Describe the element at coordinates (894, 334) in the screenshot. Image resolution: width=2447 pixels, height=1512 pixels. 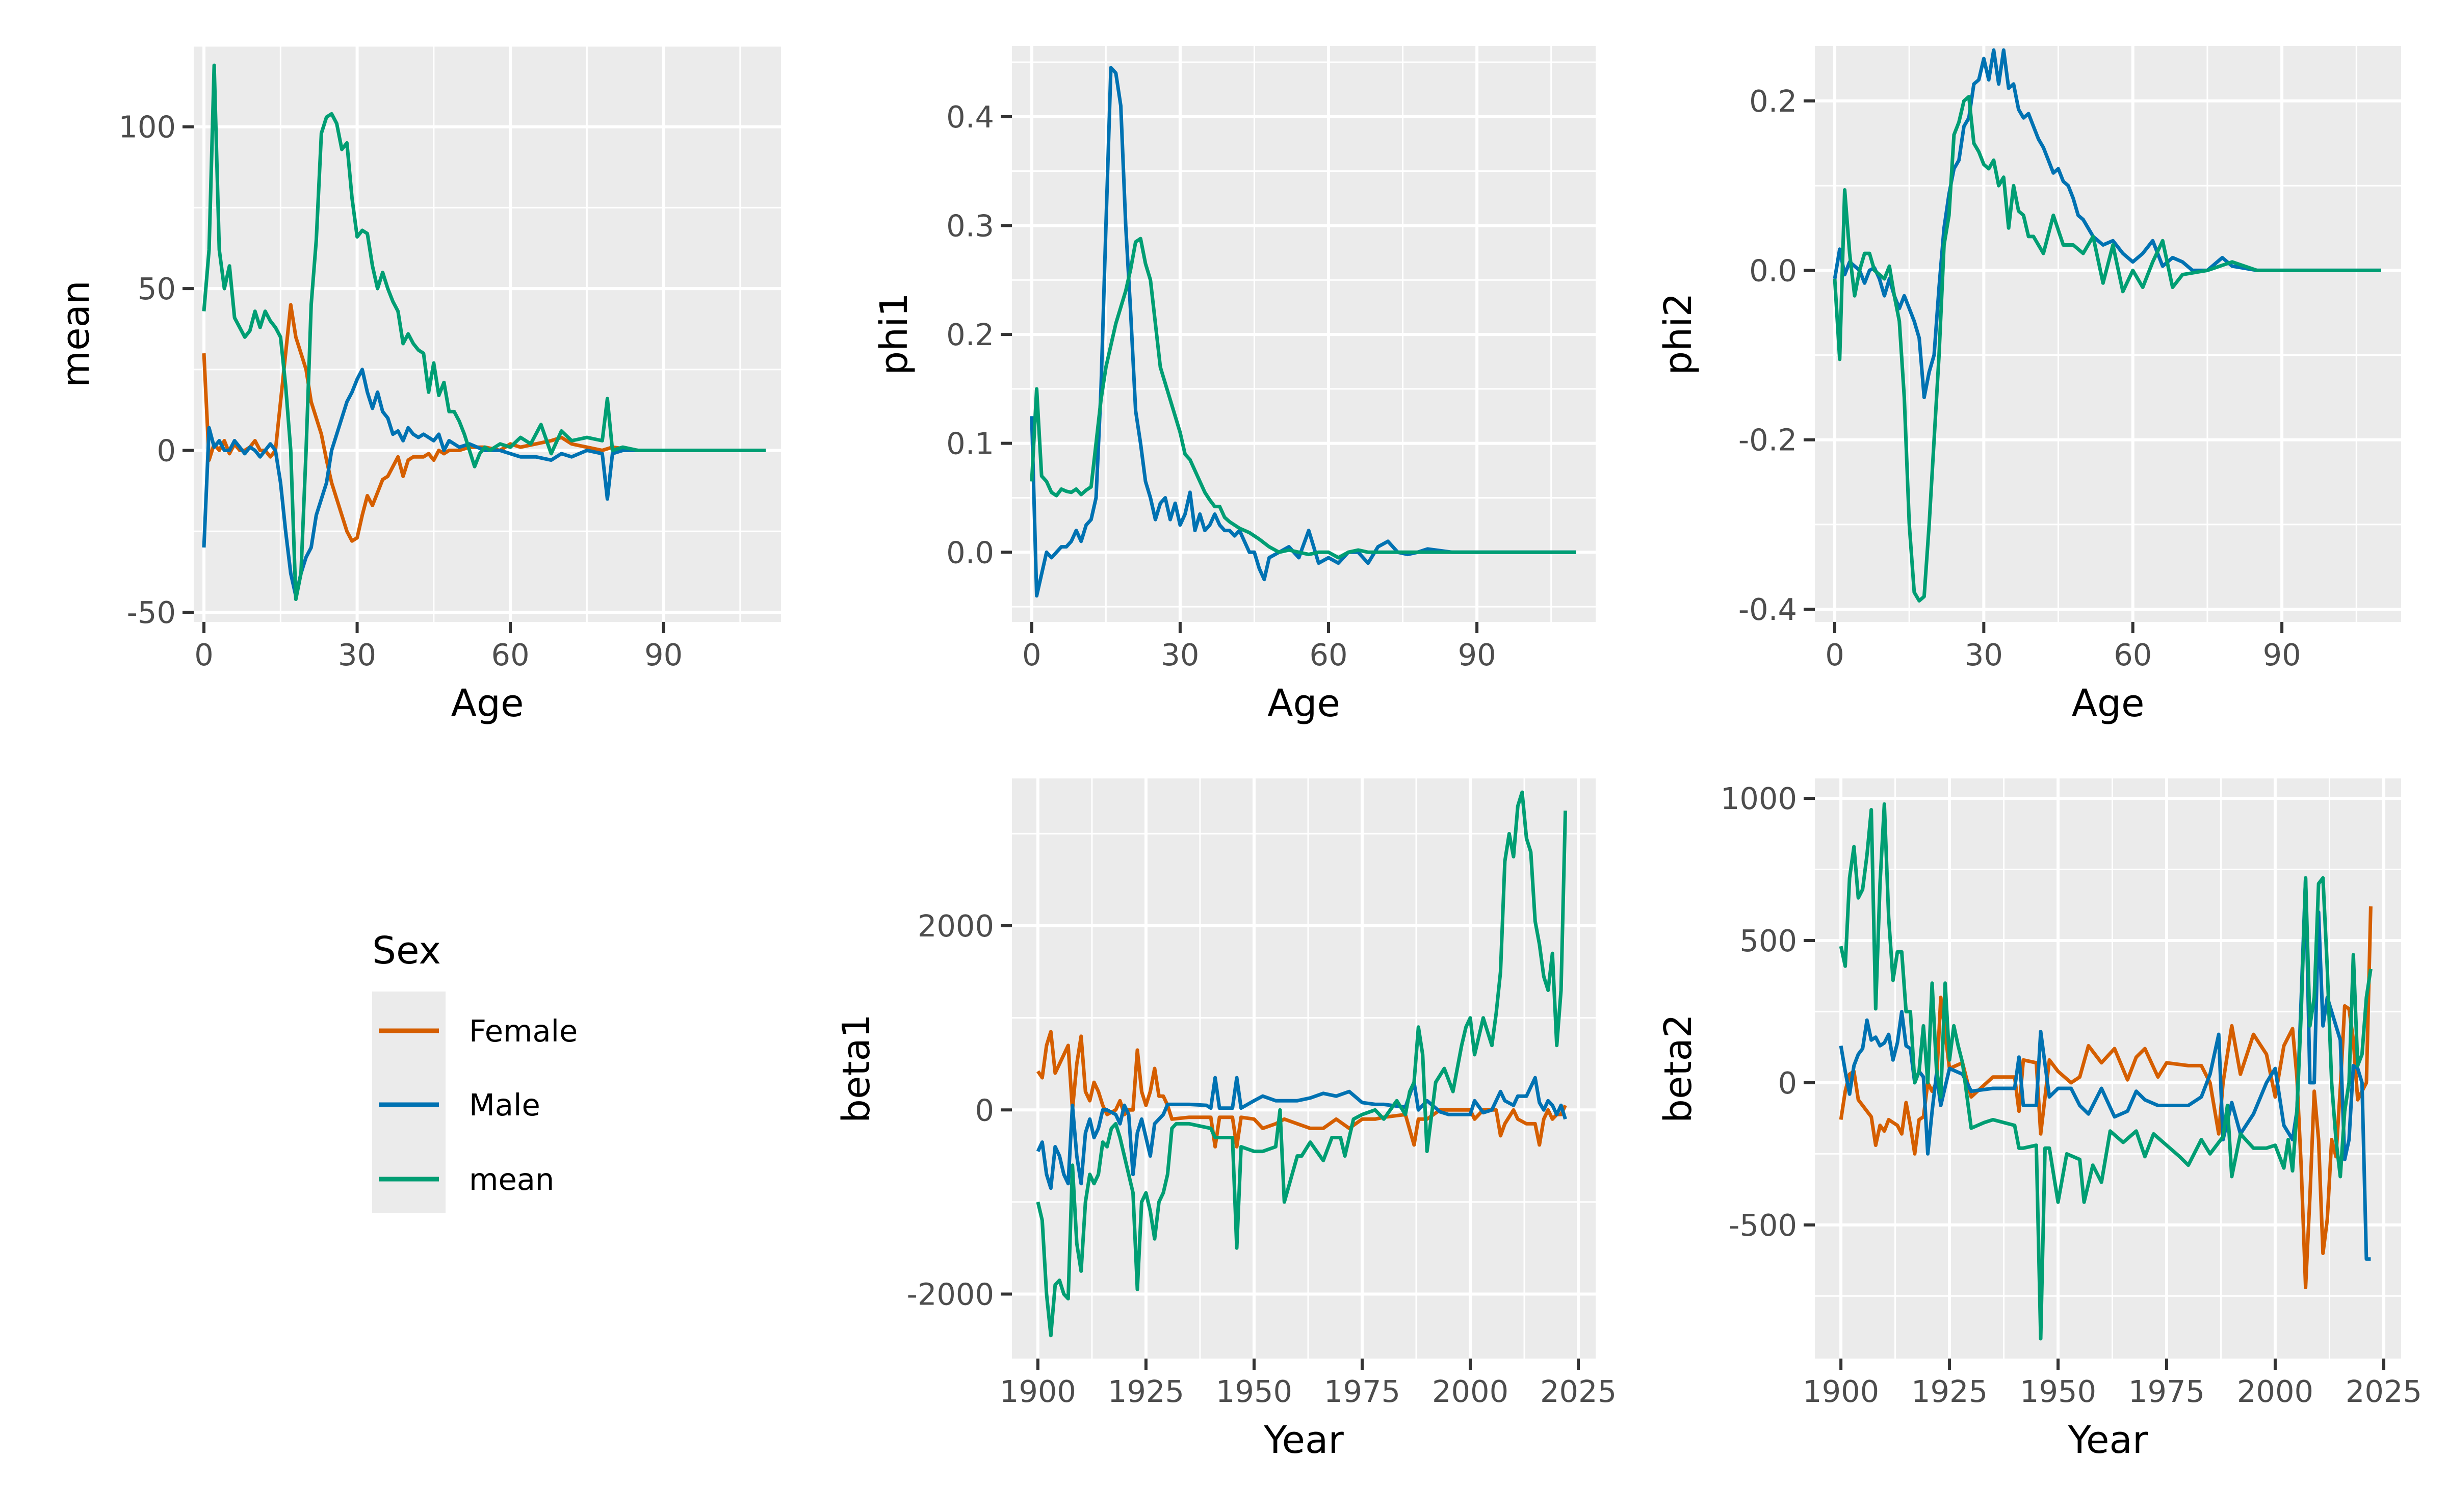
I see `y-axis-title: phi1` at that location.